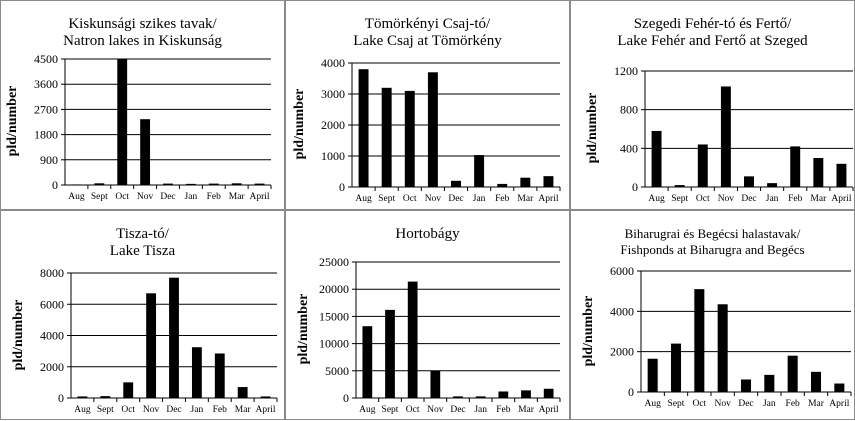 This screenshot has height=421, width=855. What do you see at coordinates (46, 135) in the screenshot?
I see `y-tick-label: 1800` at bounding box center [46, 135].